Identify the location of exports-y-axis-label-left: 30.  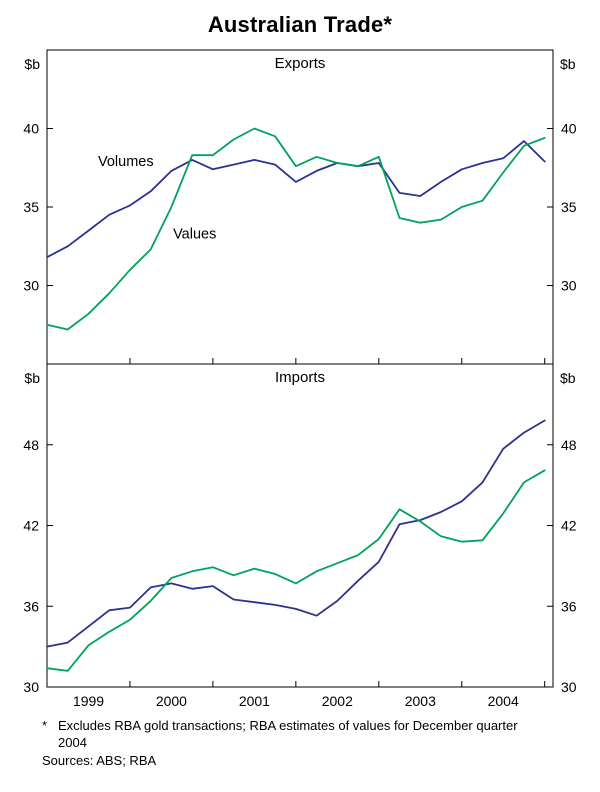
(31, 286).